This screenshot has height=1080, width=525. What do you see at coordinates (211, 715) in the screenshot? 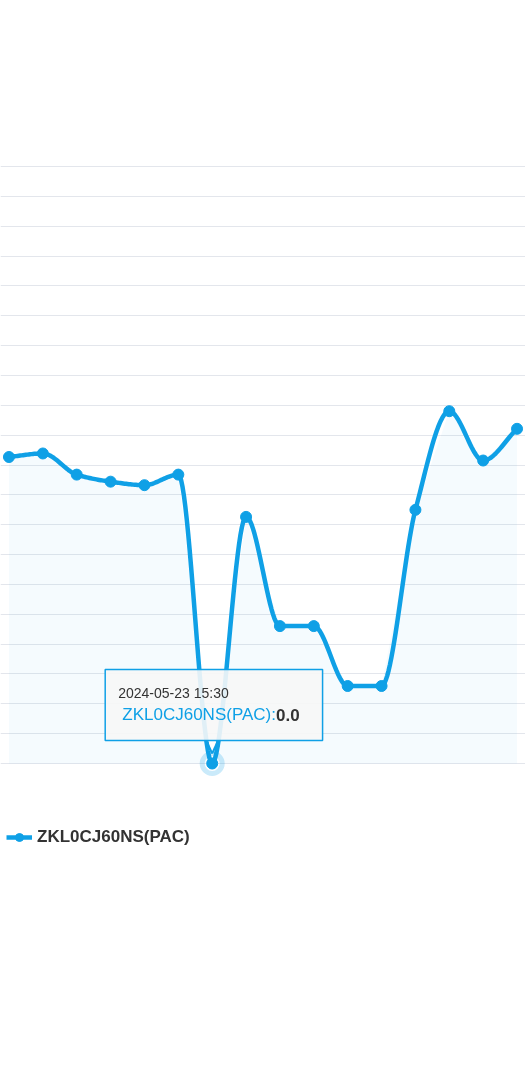
I see `annotation: ZKL0CJ60NS(PAC):0.0` at bounding box center [211, 715].